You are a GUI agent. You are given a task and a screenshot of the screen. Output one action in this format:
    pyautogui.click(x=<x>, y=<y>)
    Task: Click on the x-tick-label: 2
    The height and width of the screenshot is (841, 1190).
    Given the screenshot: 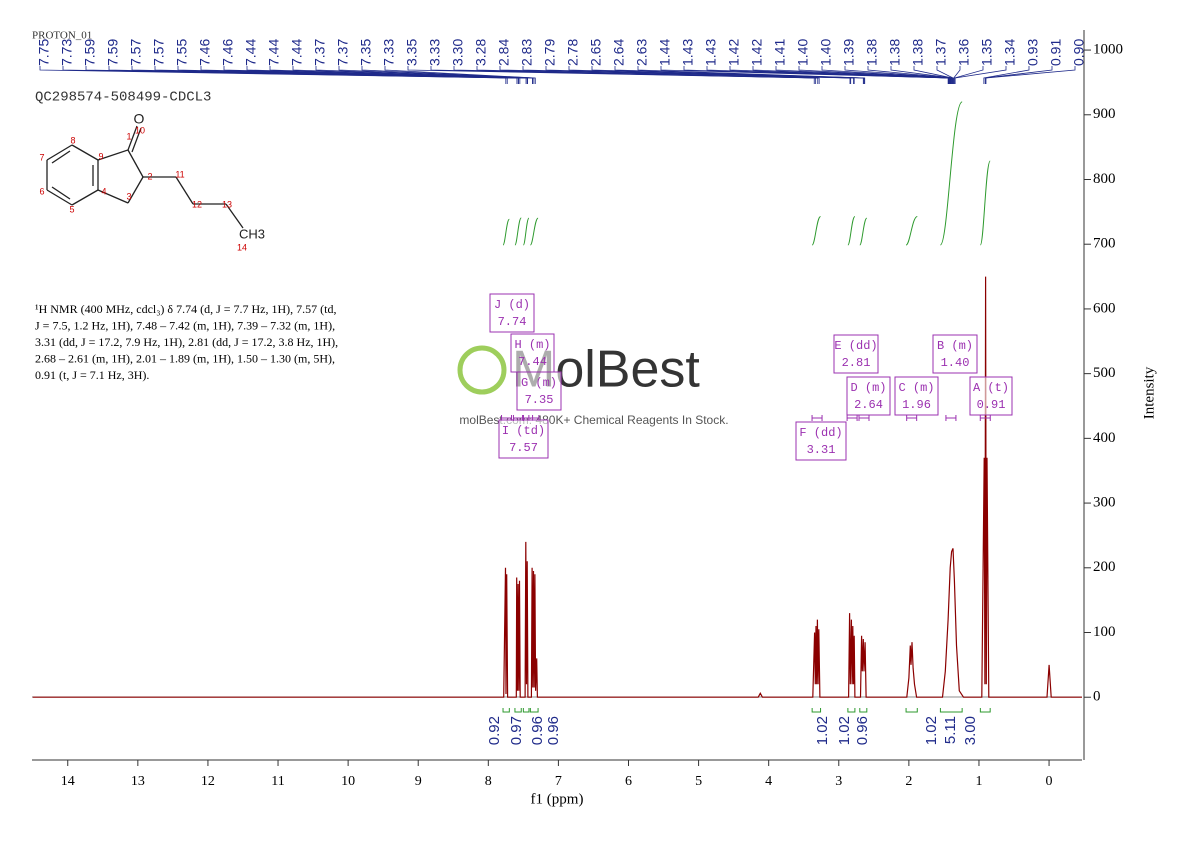 What is the action you would take?
    pyautogui.click(x=908, y=781)
    